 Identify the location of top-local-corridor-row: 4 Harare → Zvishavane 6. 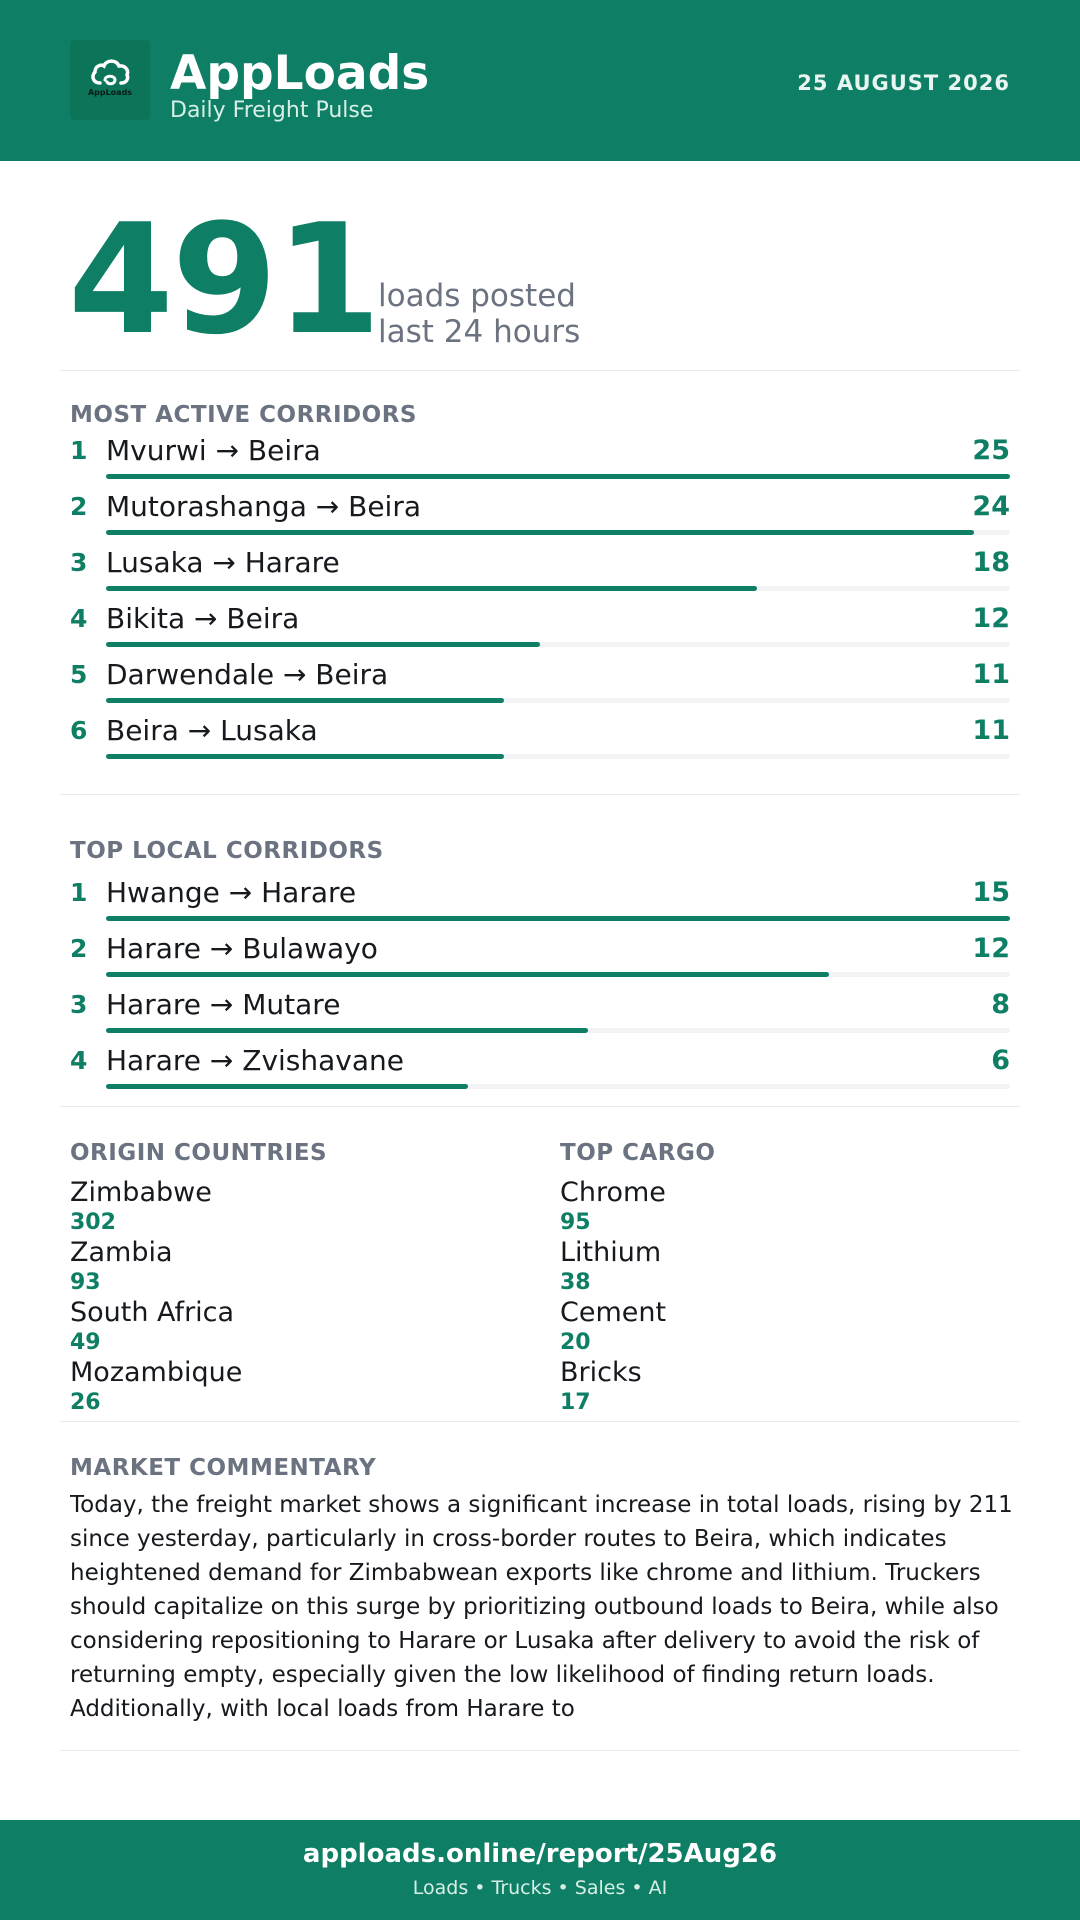
(540, 1071).